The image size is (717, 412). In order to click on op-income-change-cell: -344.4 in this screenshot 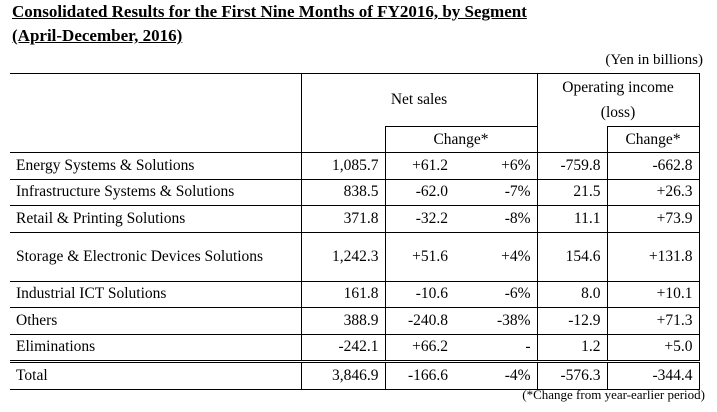, I will do `click(653, 375)`.